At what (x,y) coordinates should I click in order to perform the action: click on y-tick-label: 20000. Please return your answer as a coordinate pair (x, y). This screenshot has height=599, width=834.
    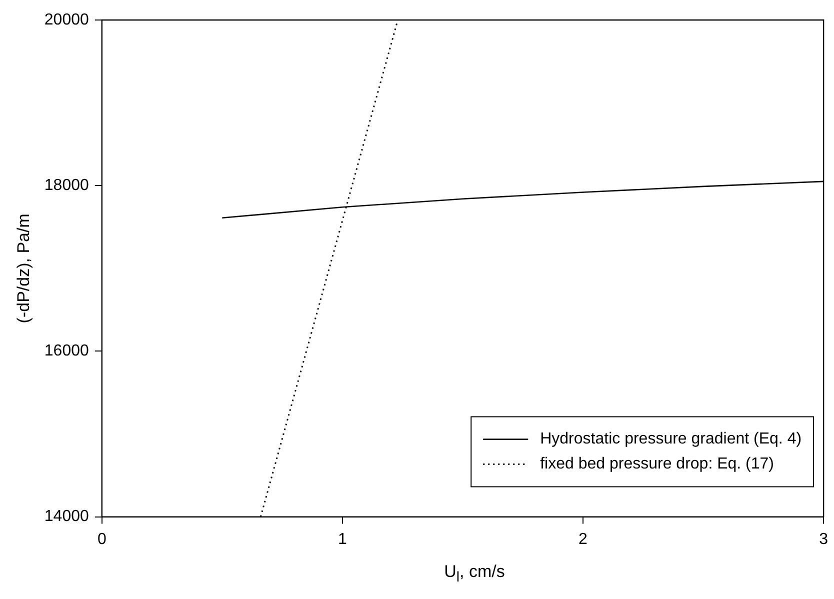
    Looking at the image, I should click on (66, 19).